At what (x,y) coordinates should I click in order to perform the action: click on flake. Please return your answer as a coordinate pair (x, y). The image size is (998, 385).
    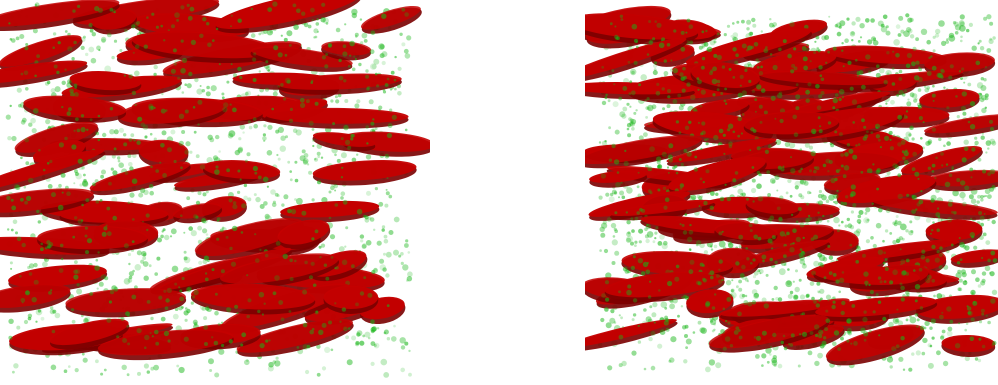
    Looking at the image, I should click on (772, 205).